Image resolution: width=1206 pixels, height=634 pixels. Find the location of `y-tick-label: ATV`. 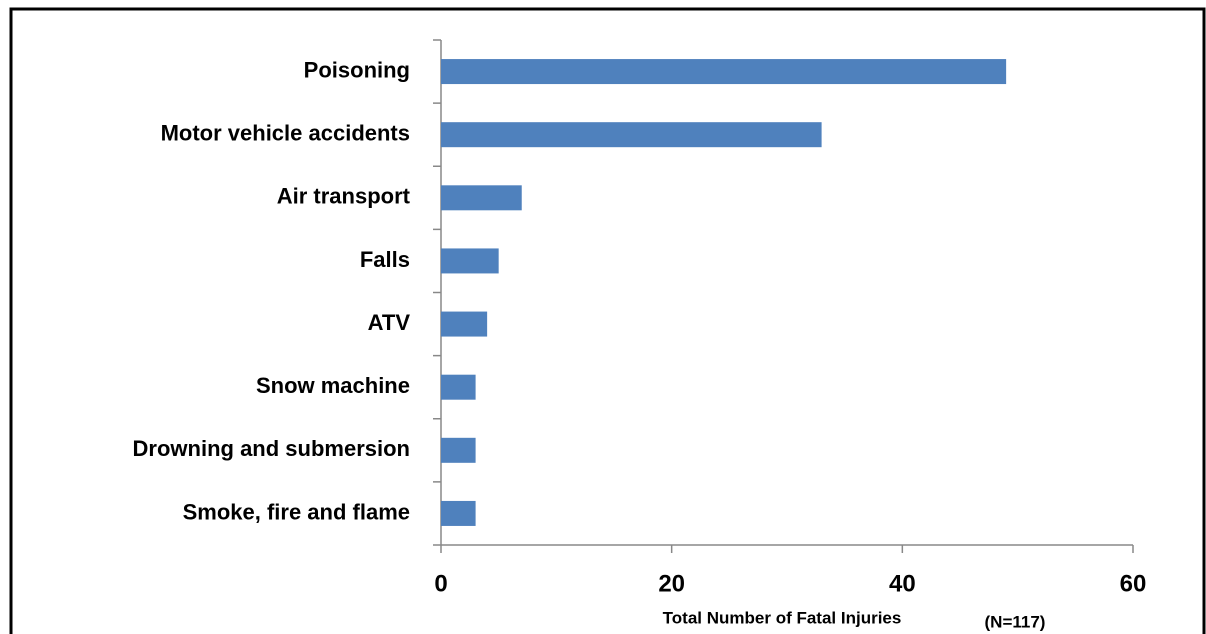

y-tick-label: ATV is located at coordinates (389, 322).